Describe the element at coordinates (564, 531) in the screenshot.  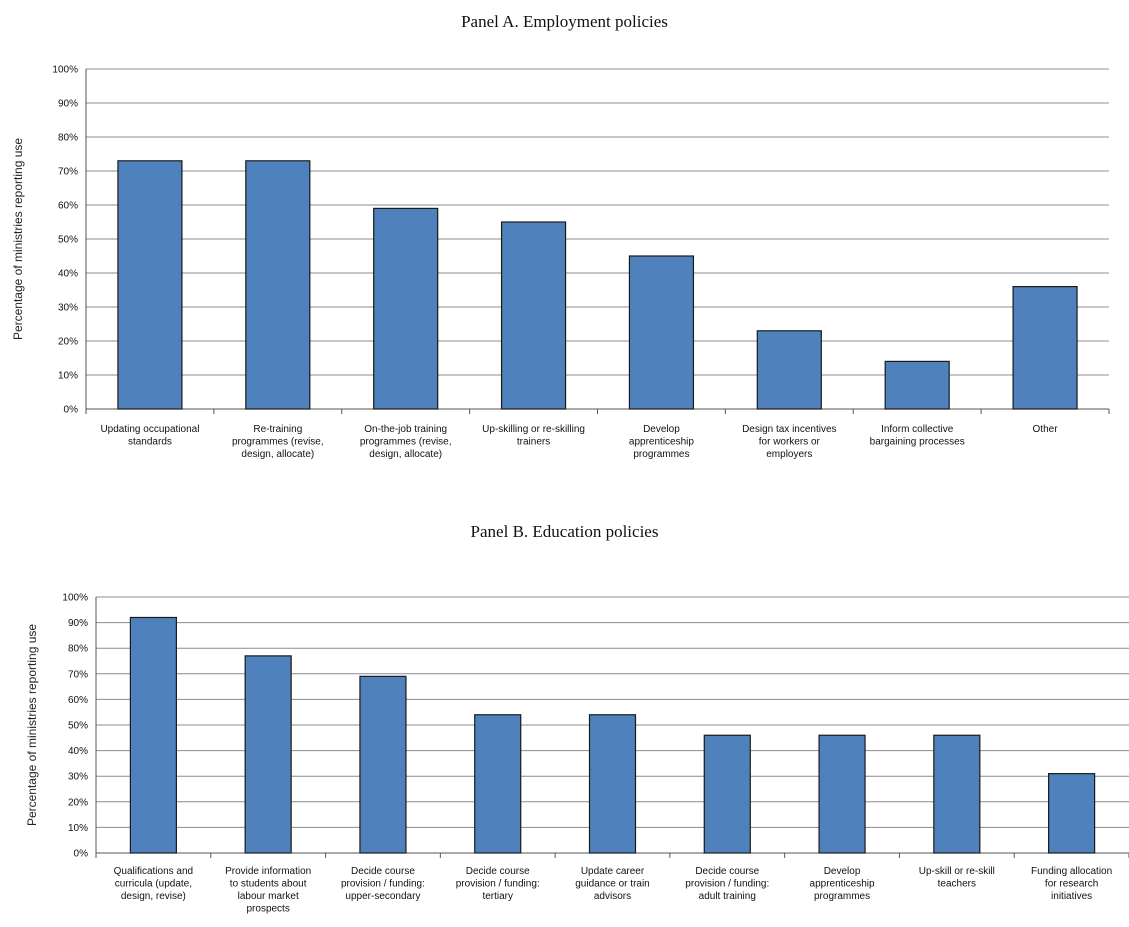
I see `panel-b-title: Panel B. Education policies` at that location.